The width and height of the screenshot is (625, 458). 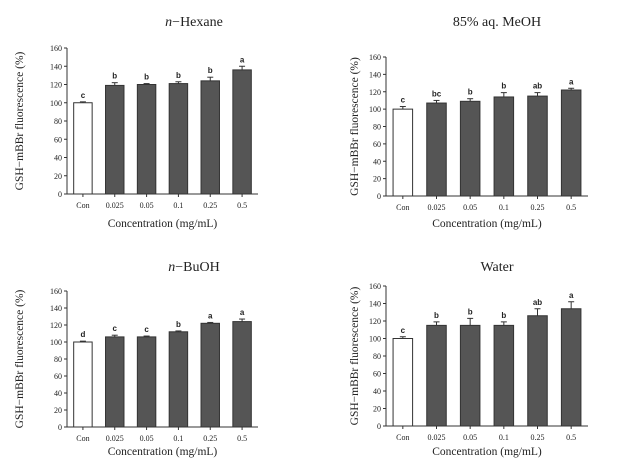 I want to click on x-tick-label: 0.5, so click(x=242, y=438).